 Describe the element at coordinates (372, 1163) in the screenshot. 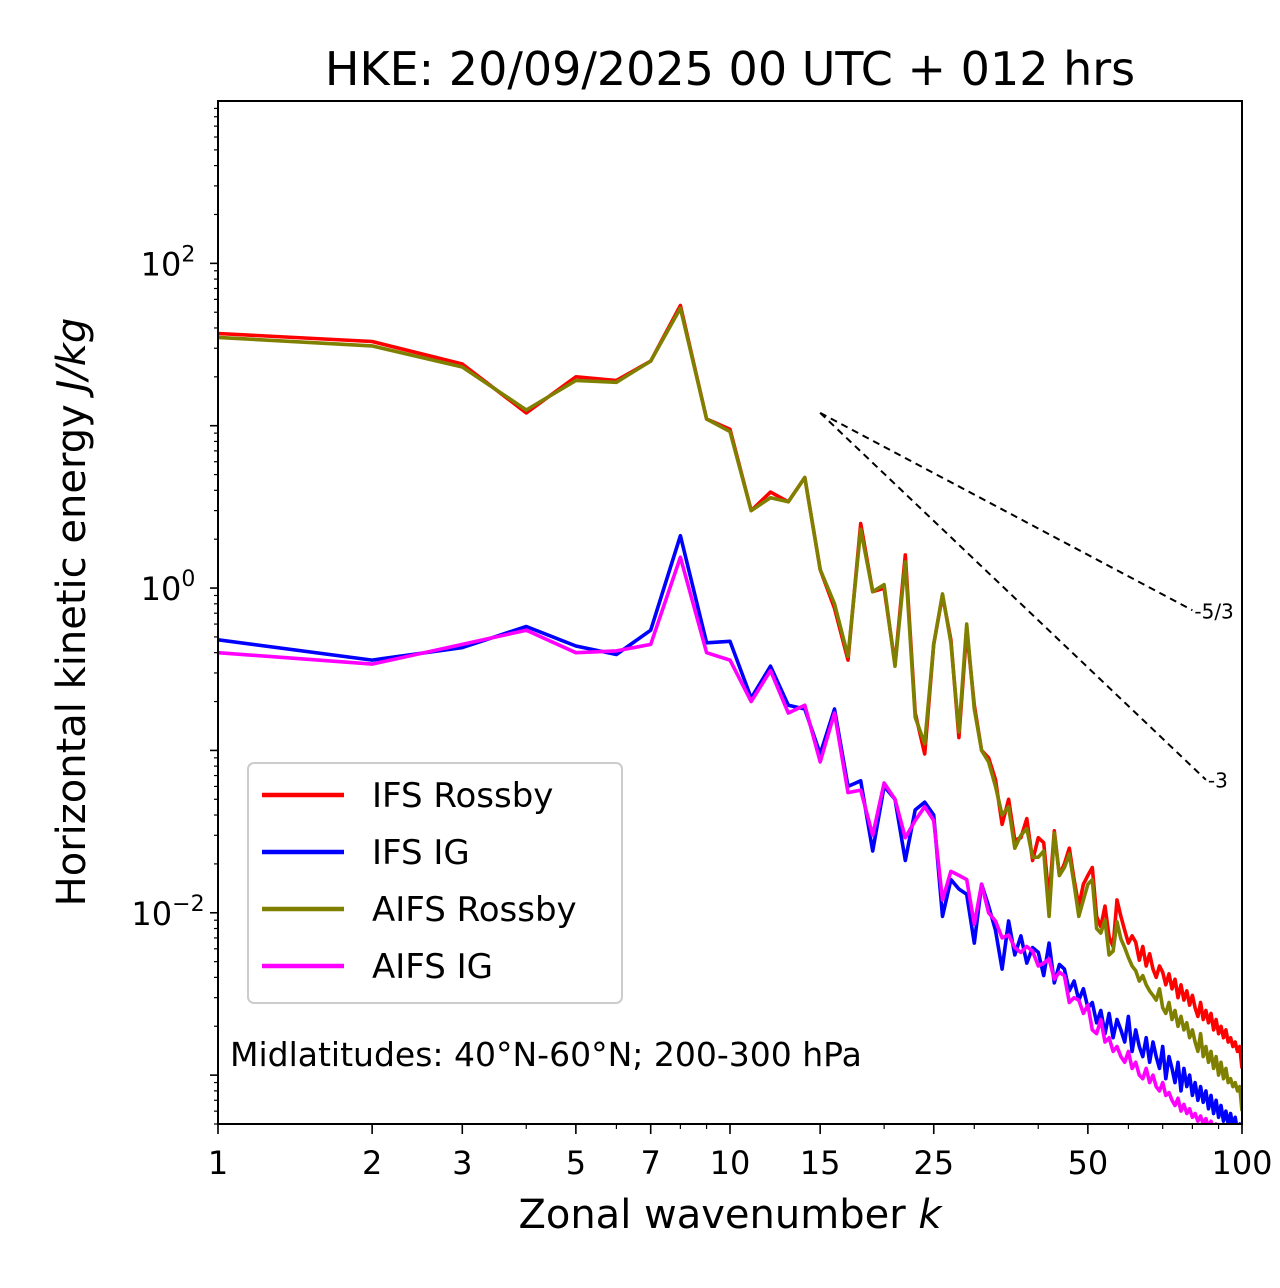

I see `x-tick-label: 2` at that location.